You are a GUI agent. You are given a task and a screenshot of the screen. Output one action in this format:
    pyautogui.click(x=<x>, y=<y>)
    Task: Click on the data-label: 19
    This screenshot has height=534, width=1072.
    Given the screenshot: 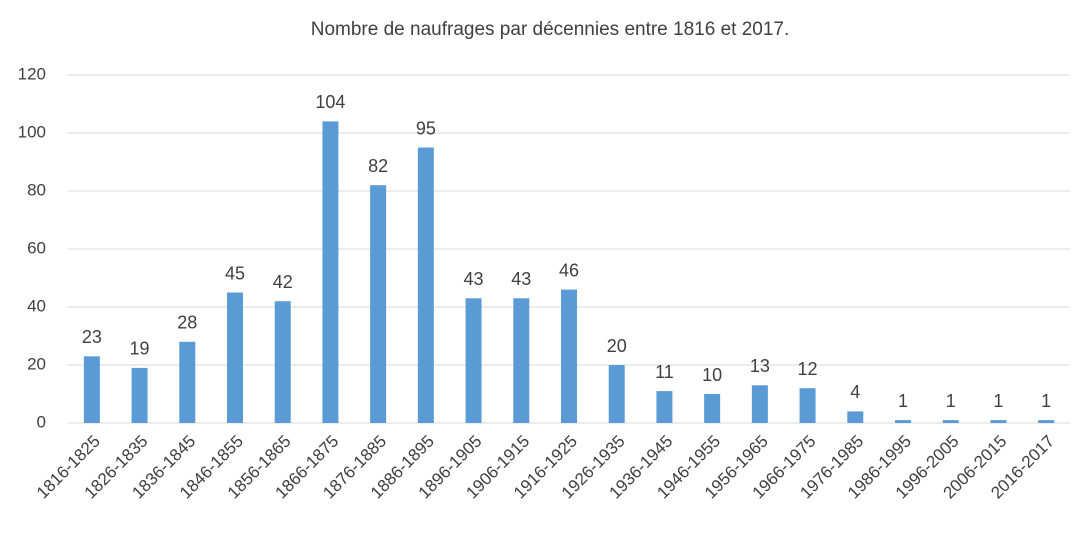 What is the action you would take?
    pyautogui.click(x=140, y=349)
    